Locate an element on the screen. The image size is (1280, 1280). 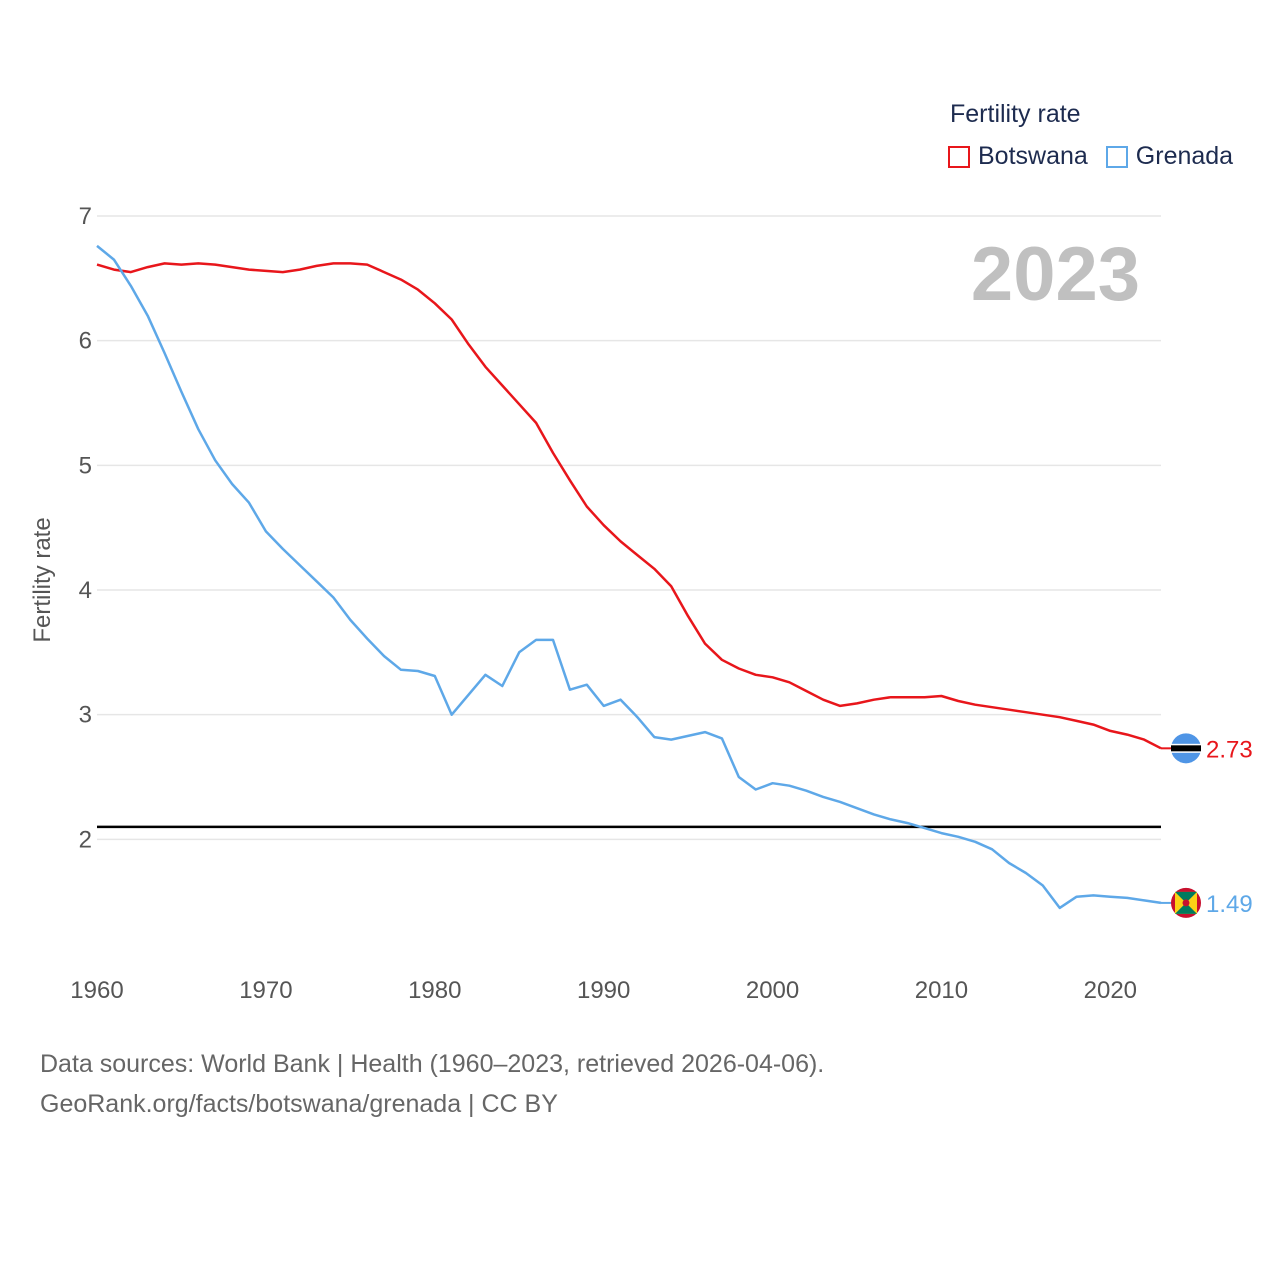
x-tick-label: 1990 is located at coordinates (603, 990).